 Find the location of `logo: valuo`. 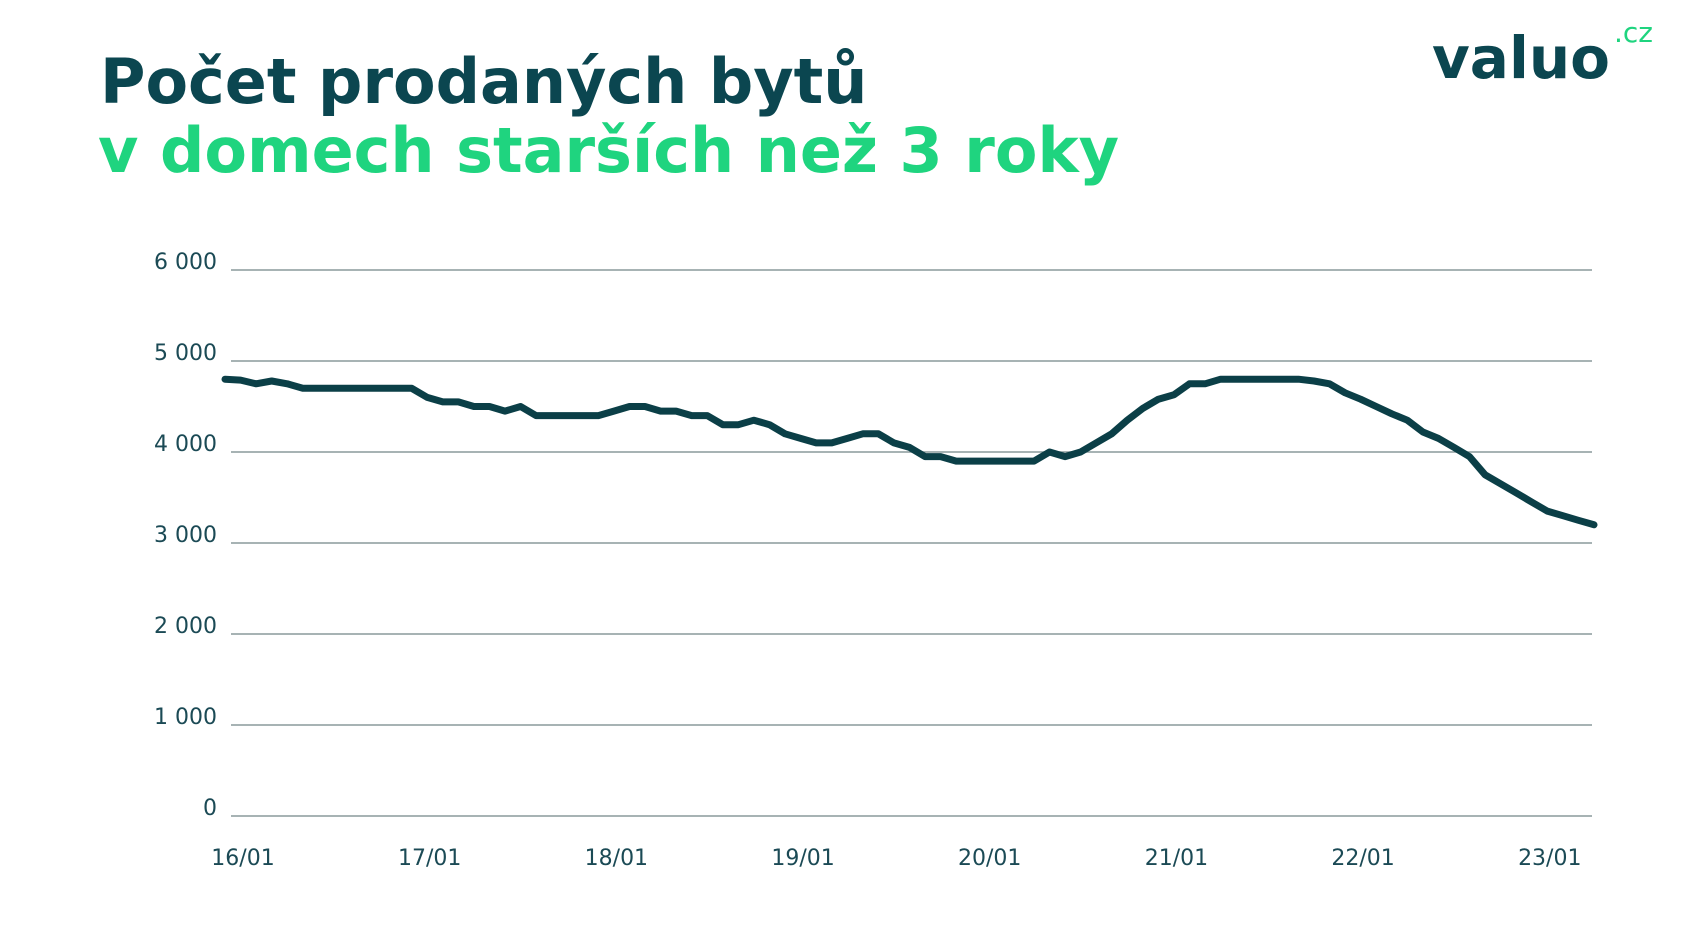

logo: valuo is located at coordinates (1521, 58).